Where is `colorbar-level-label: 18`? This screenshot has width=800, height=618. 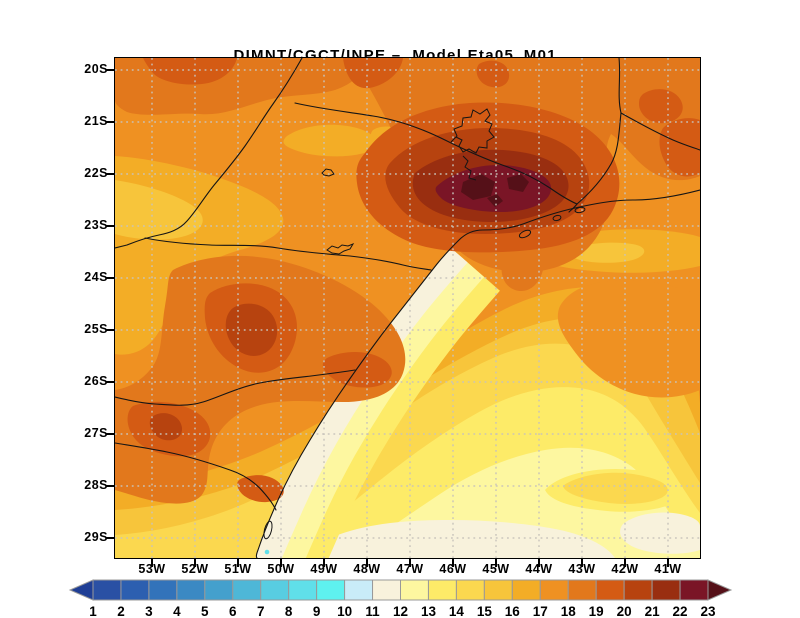
colorbar-level-label: 18 is located at coordinates (569, 611).